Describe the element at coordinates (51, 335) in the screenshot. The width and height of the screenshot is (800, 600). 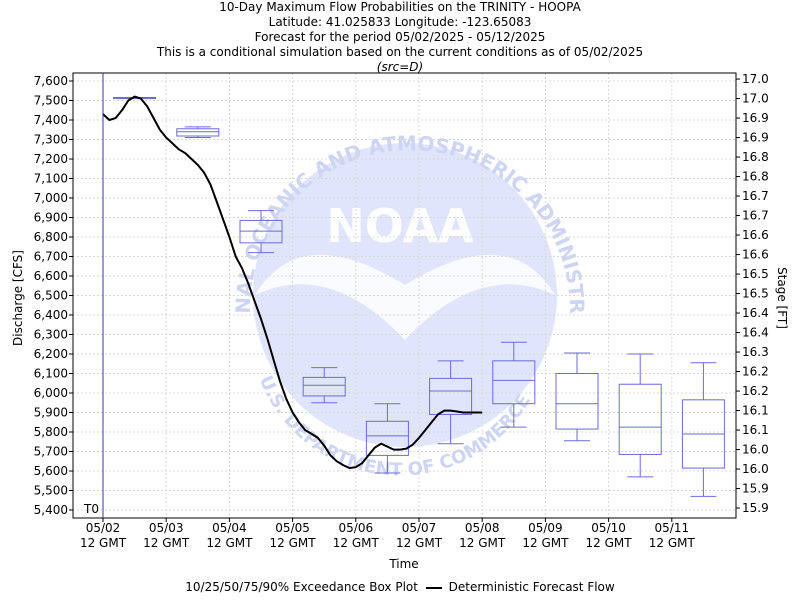
I see `y-tick-label: 6,300` at that location.